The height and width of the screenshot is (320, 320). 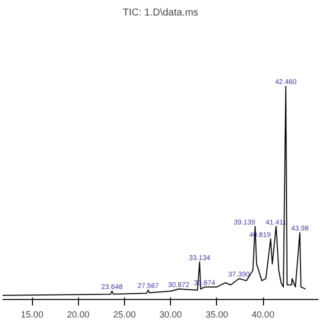 I want to click on x-tick-label: 20.00, so click(x=78, y=315).